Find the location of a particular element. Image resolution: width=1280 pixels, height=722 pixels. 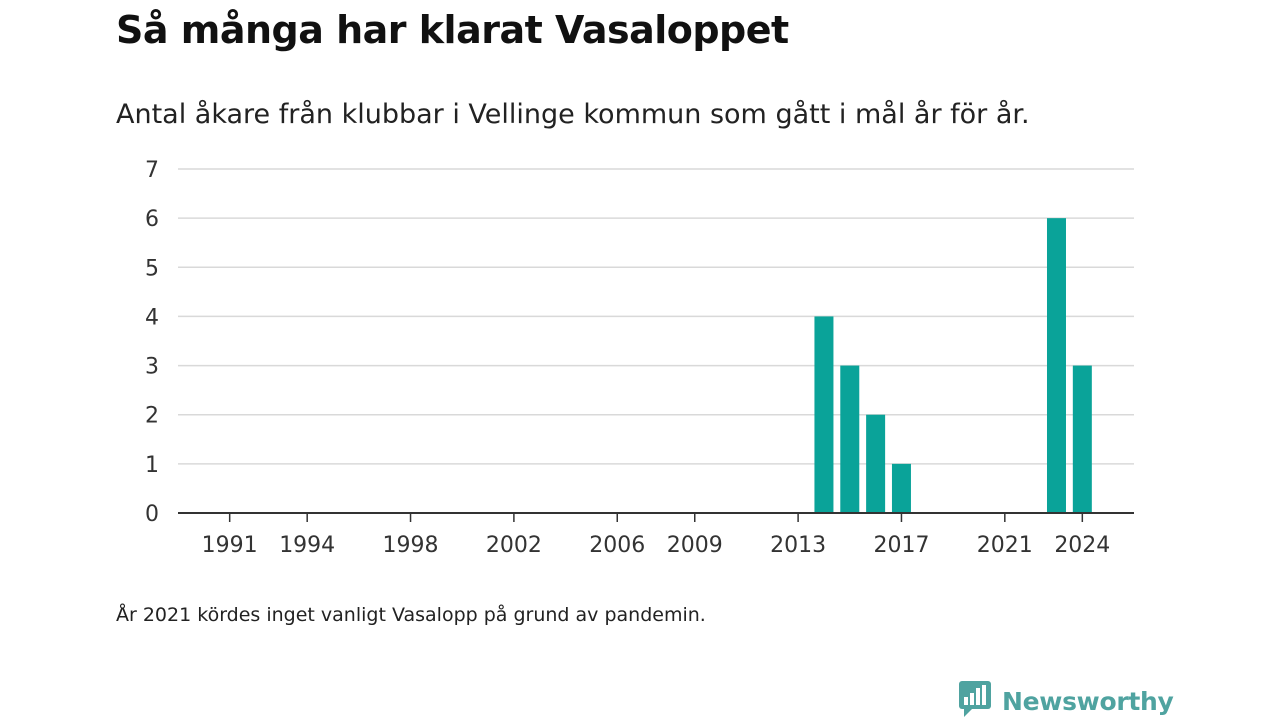

x-tick-label: 2017 is located at coordinates (901, 545).